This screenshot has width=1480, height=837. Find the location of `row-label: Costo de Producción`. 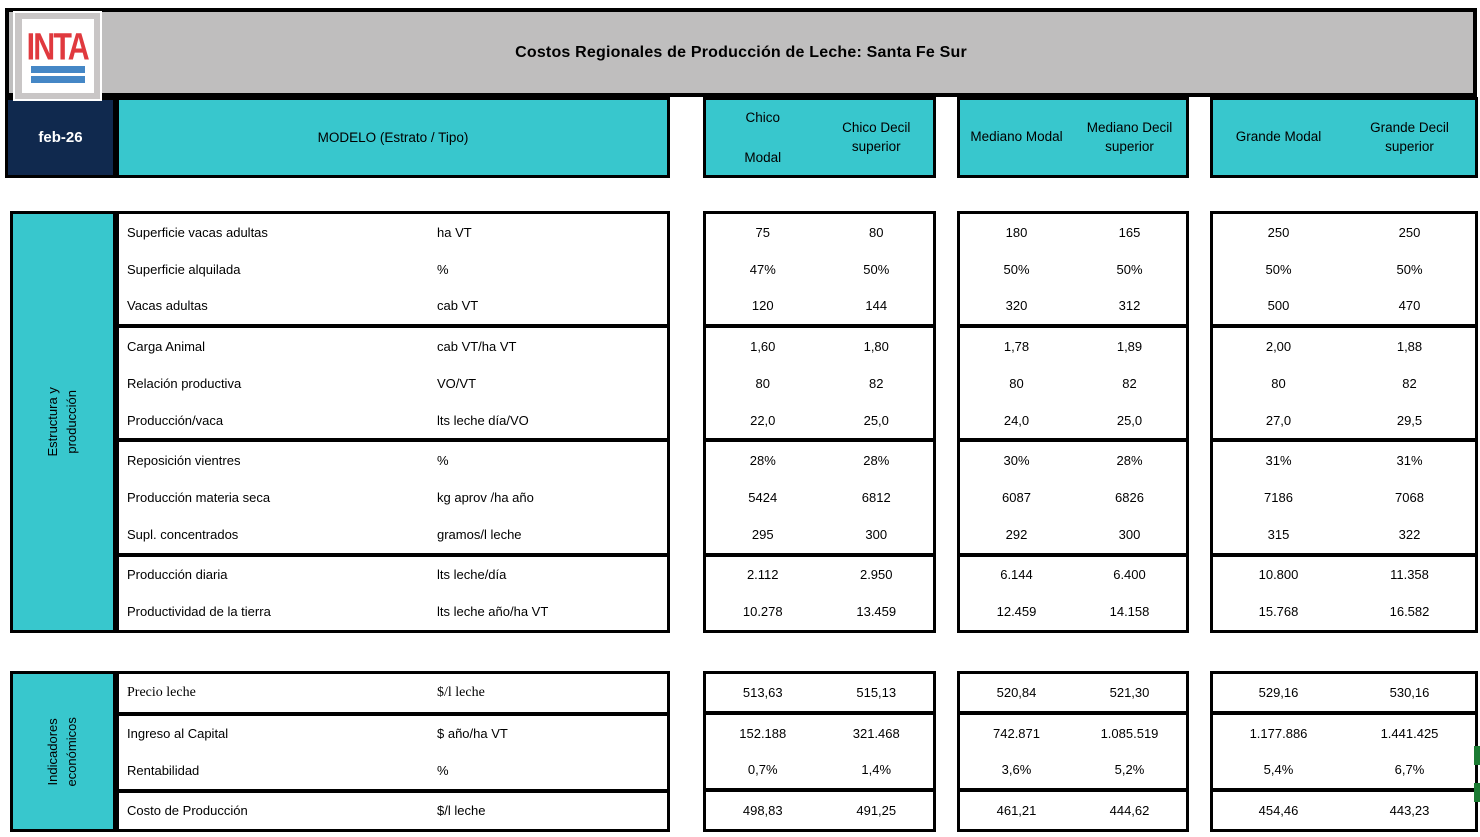

row-label: Costo de Producción is located at coordinates (187, 811).